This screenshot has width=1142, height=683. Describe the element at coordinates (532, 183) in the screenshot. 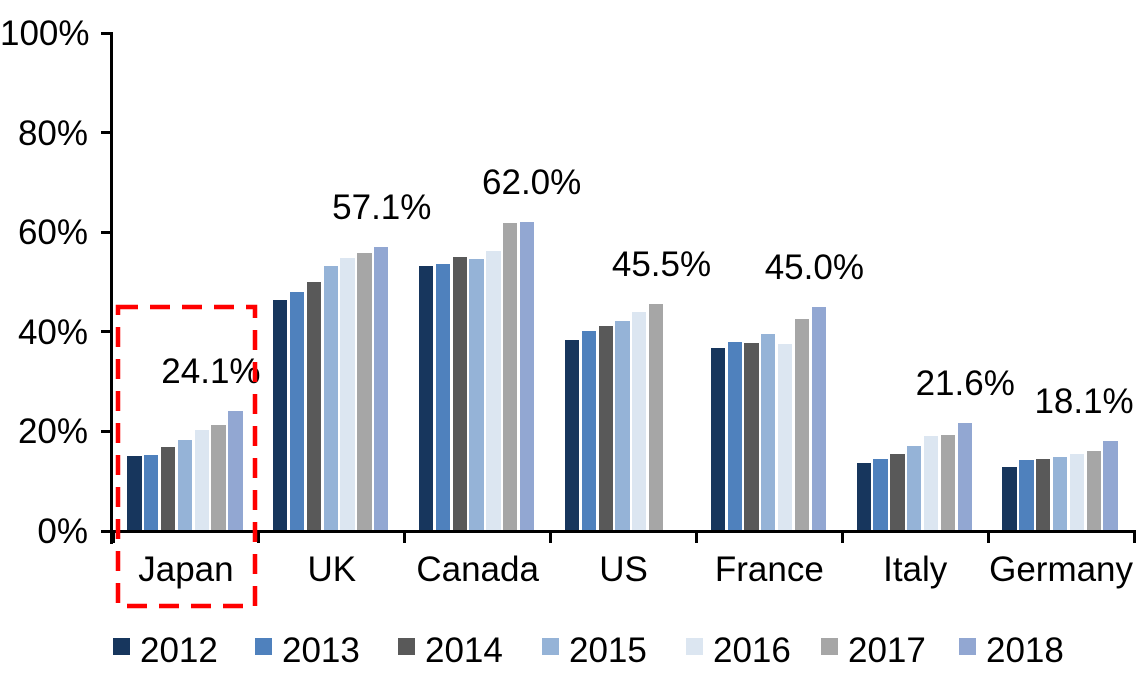

I see `data-label-canada: 62.0%` at that location.